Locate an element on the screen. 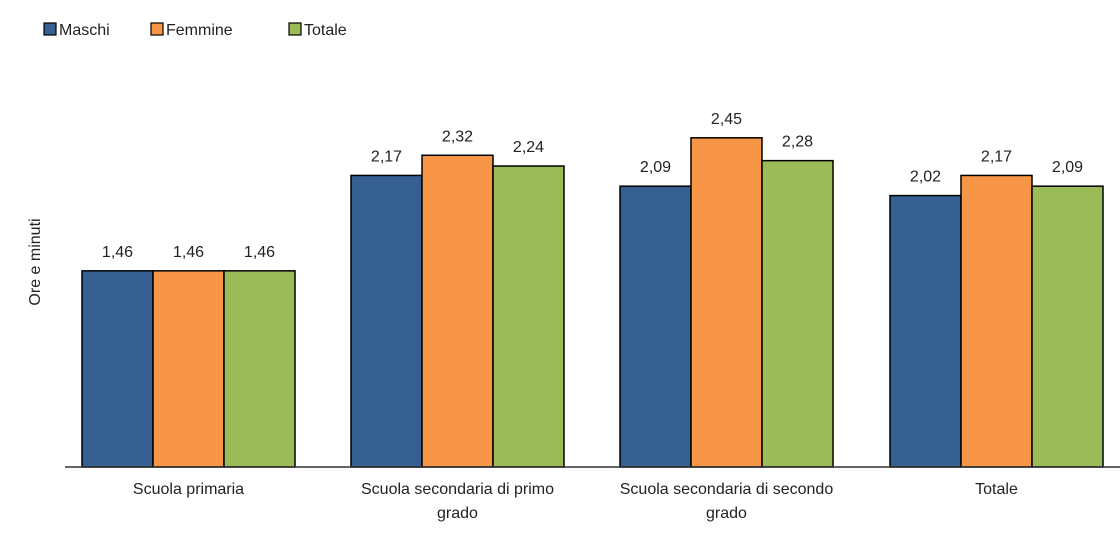 Image resolution: width=1120 pixels, height=537 pixels. data-label-totale-3: 2,09 is located at coordinates (1067, 167).